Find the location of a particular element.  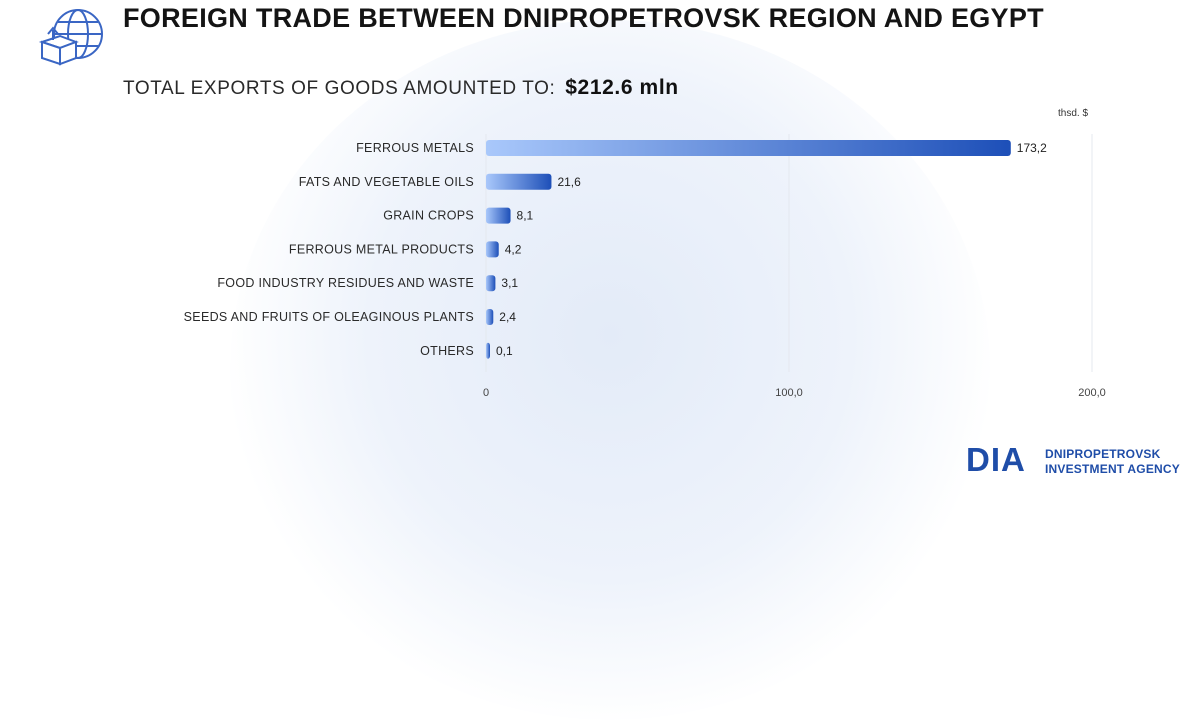

subtitle-label: TOTAL EXPORTS OF GOODS AMOUNTED TO: is located at coordinates (339, 88).